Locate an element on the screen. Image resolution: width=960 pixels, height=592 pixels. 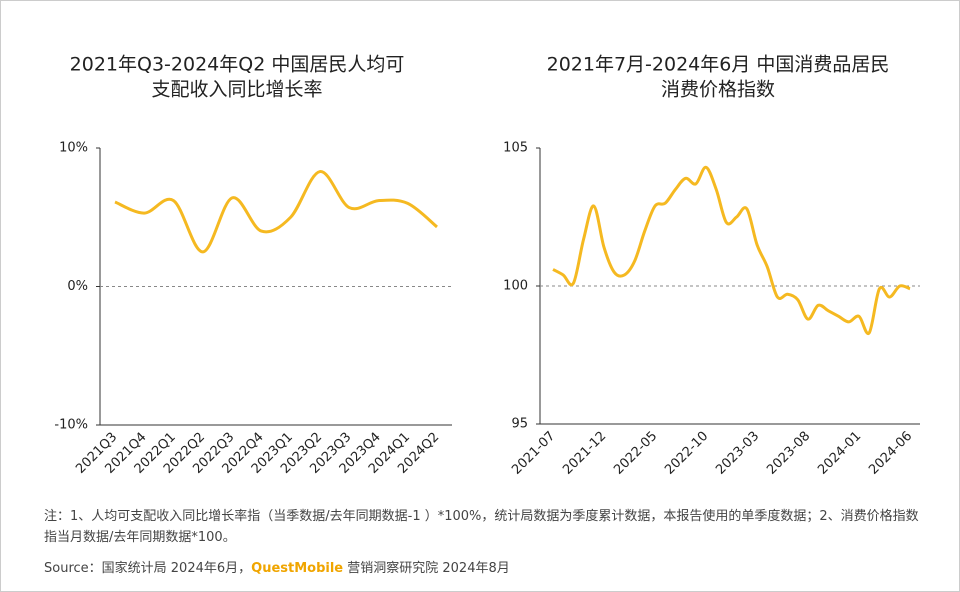
y-tick-label: 0% is located at coordinates (77, 286).